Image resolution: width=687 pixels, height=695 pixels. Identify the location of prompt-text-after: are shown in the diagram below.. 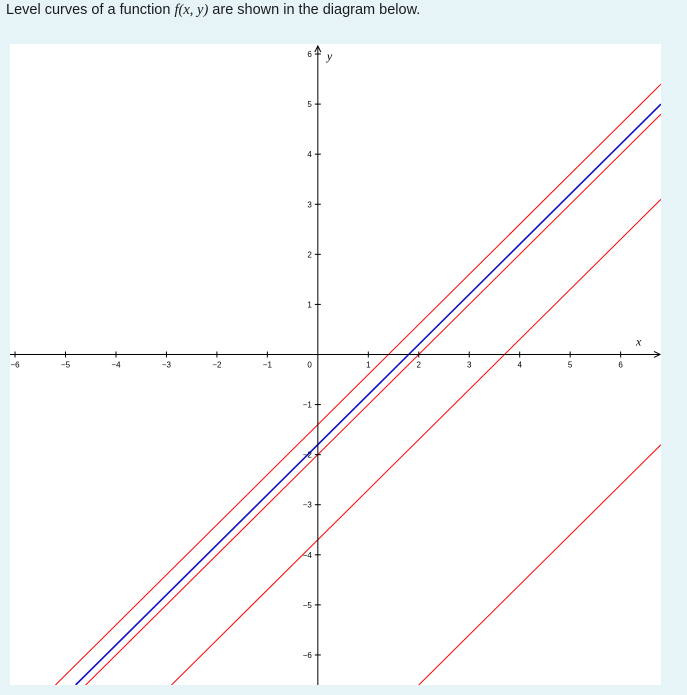
(314, 10).